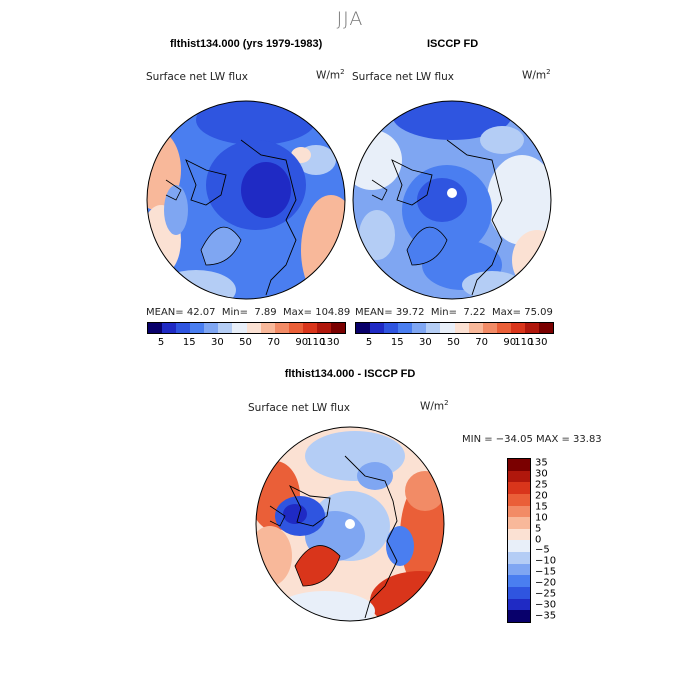  I want to click on left-panel-heading: flthist134.000 (yrs 1979-1983), so click(246, 44).